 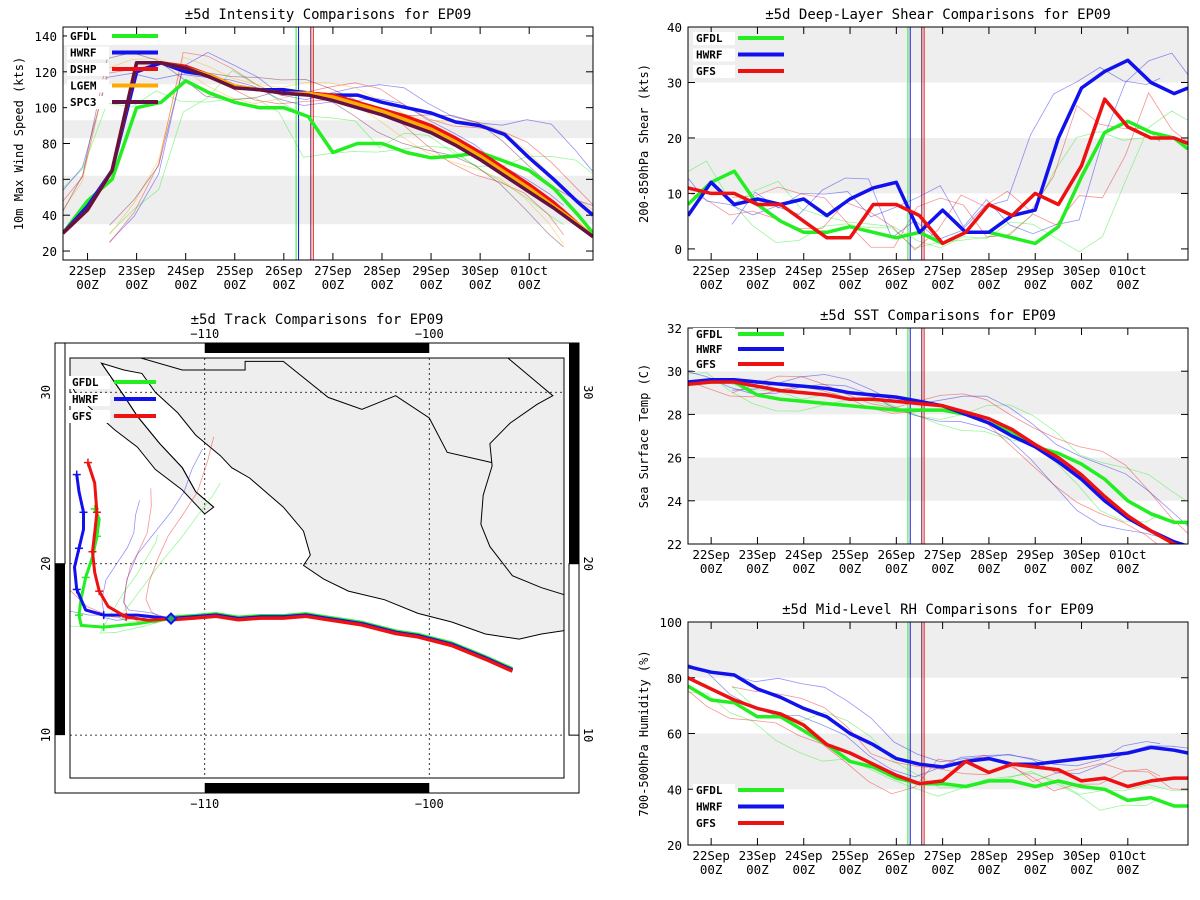 What do you see at coordinates (674, 27) in the screenshot?
I see `y-tick-label: 40` at bounding box center [674, 27].